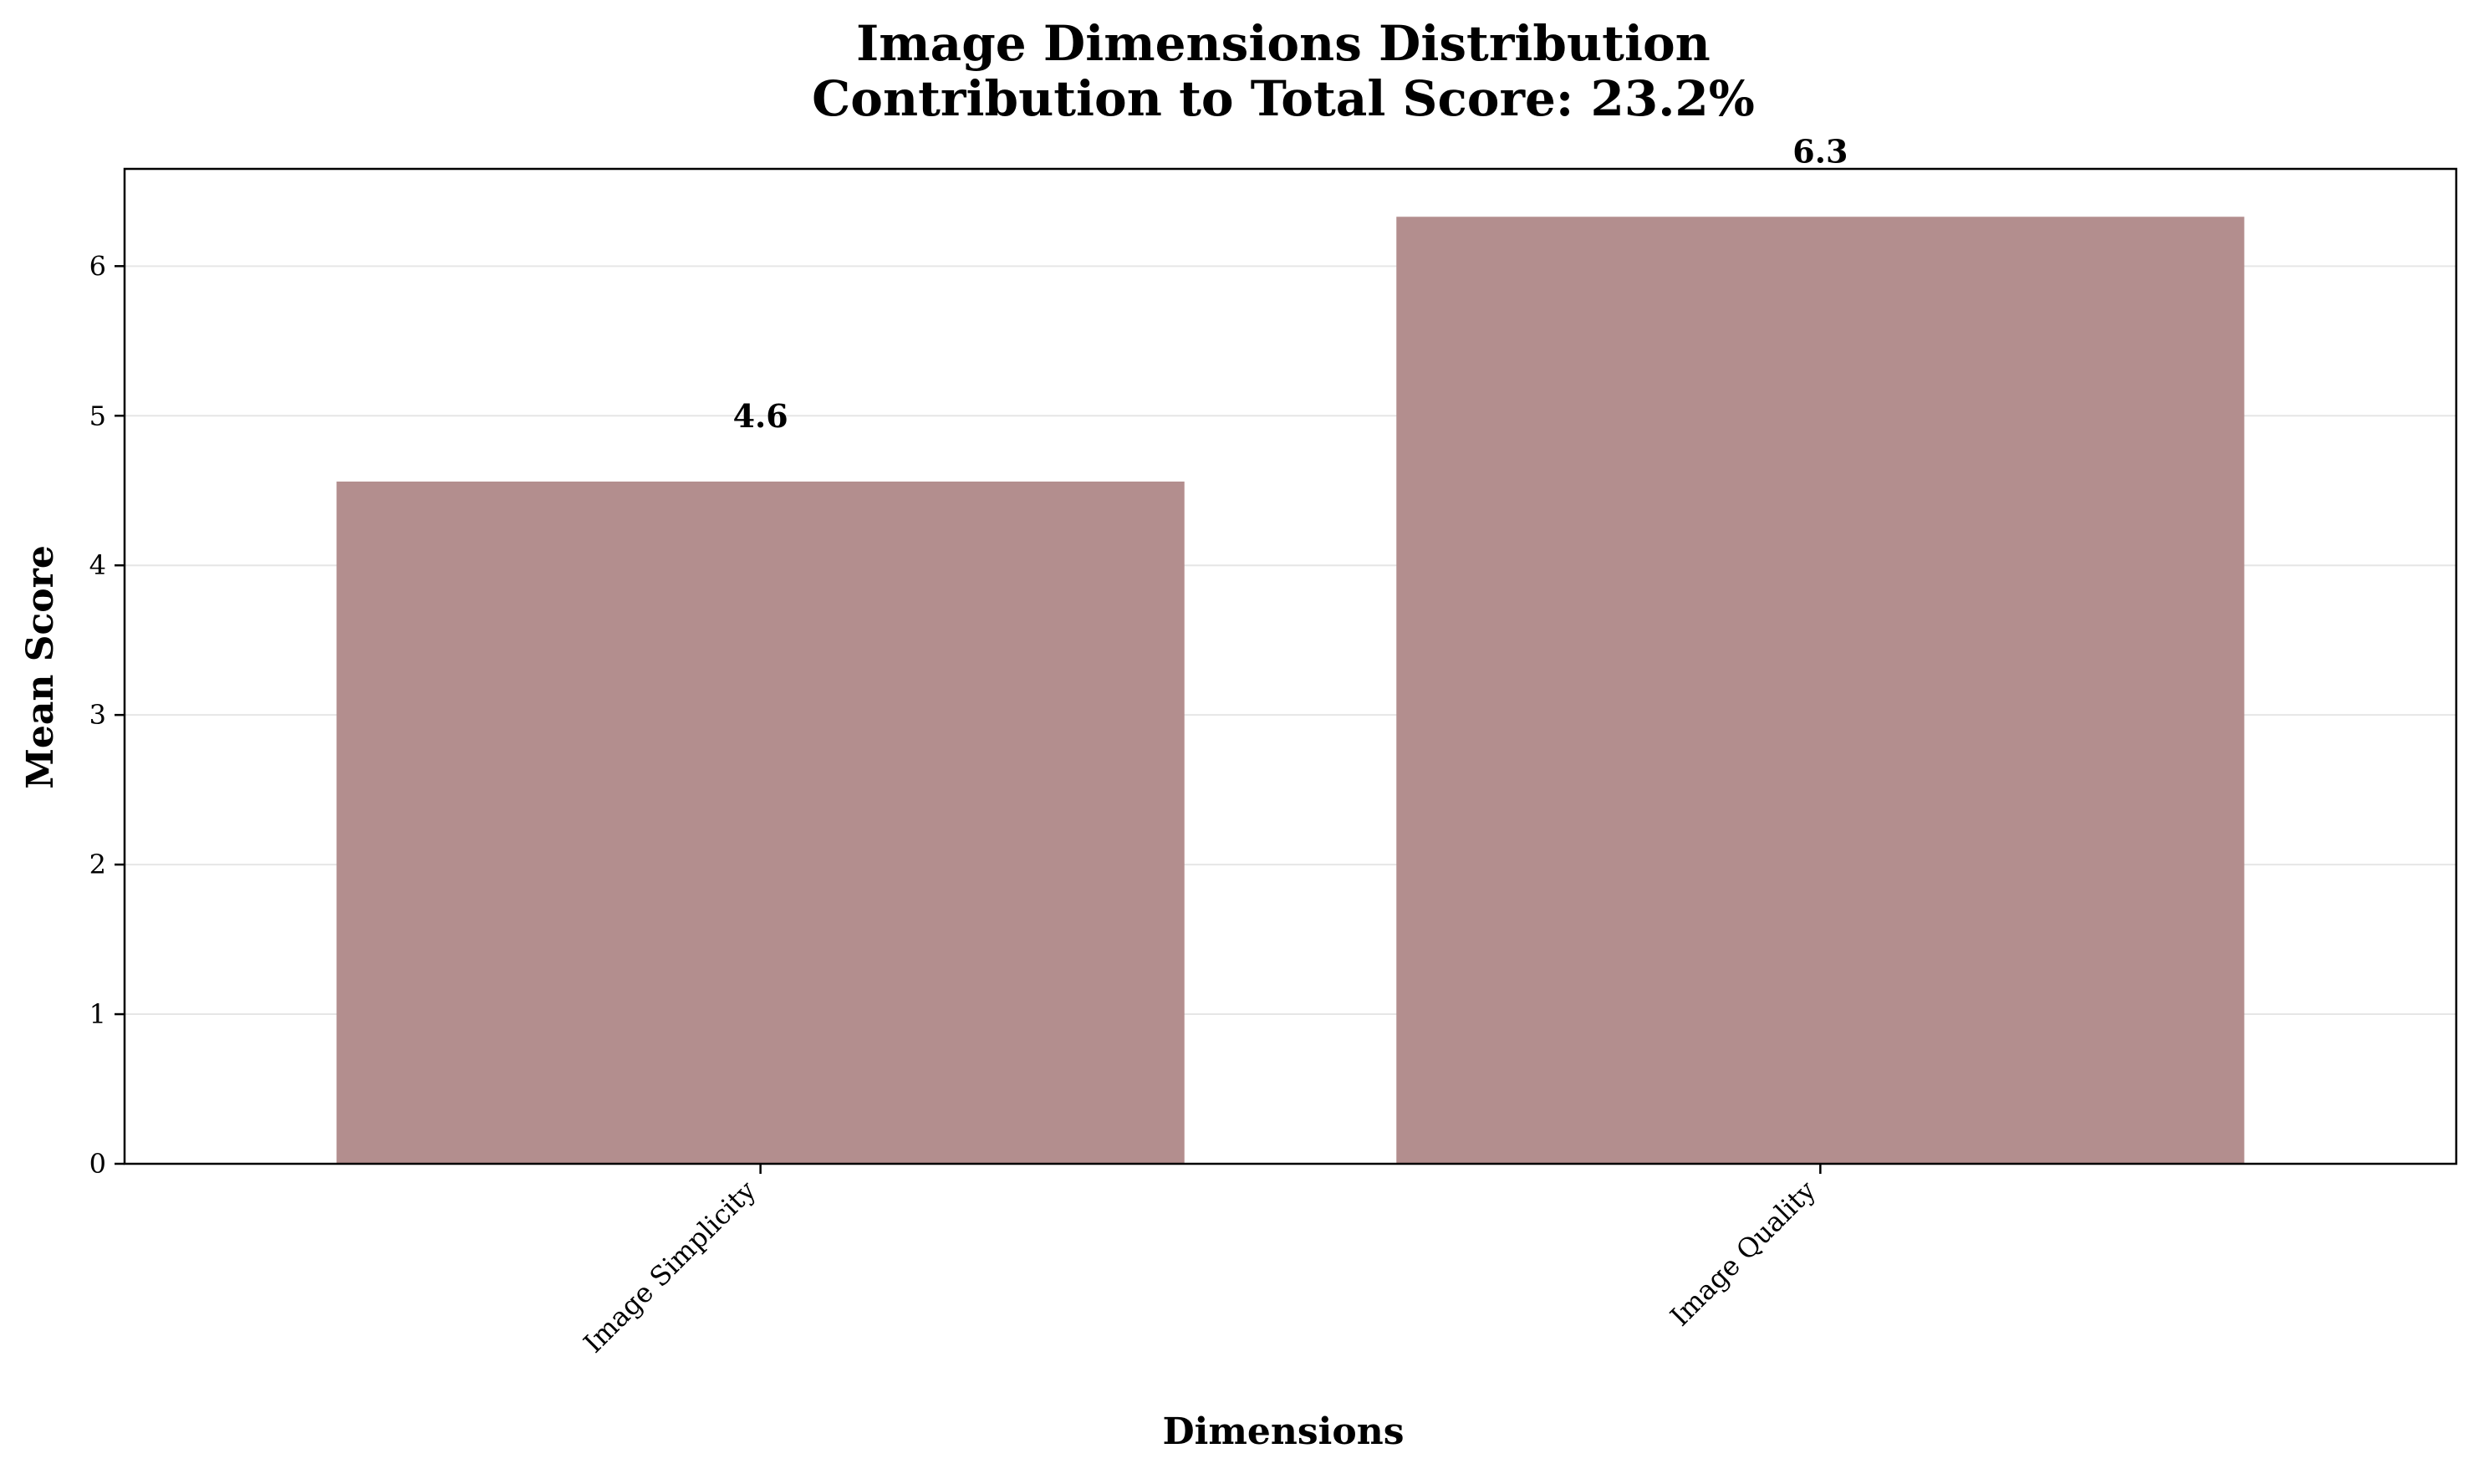 The width and height of the screenshot is (2483, 1484). Describe the element at coordinates (760, 416) in the screenshot. I see `bar-value-label: 4.6` at that location.